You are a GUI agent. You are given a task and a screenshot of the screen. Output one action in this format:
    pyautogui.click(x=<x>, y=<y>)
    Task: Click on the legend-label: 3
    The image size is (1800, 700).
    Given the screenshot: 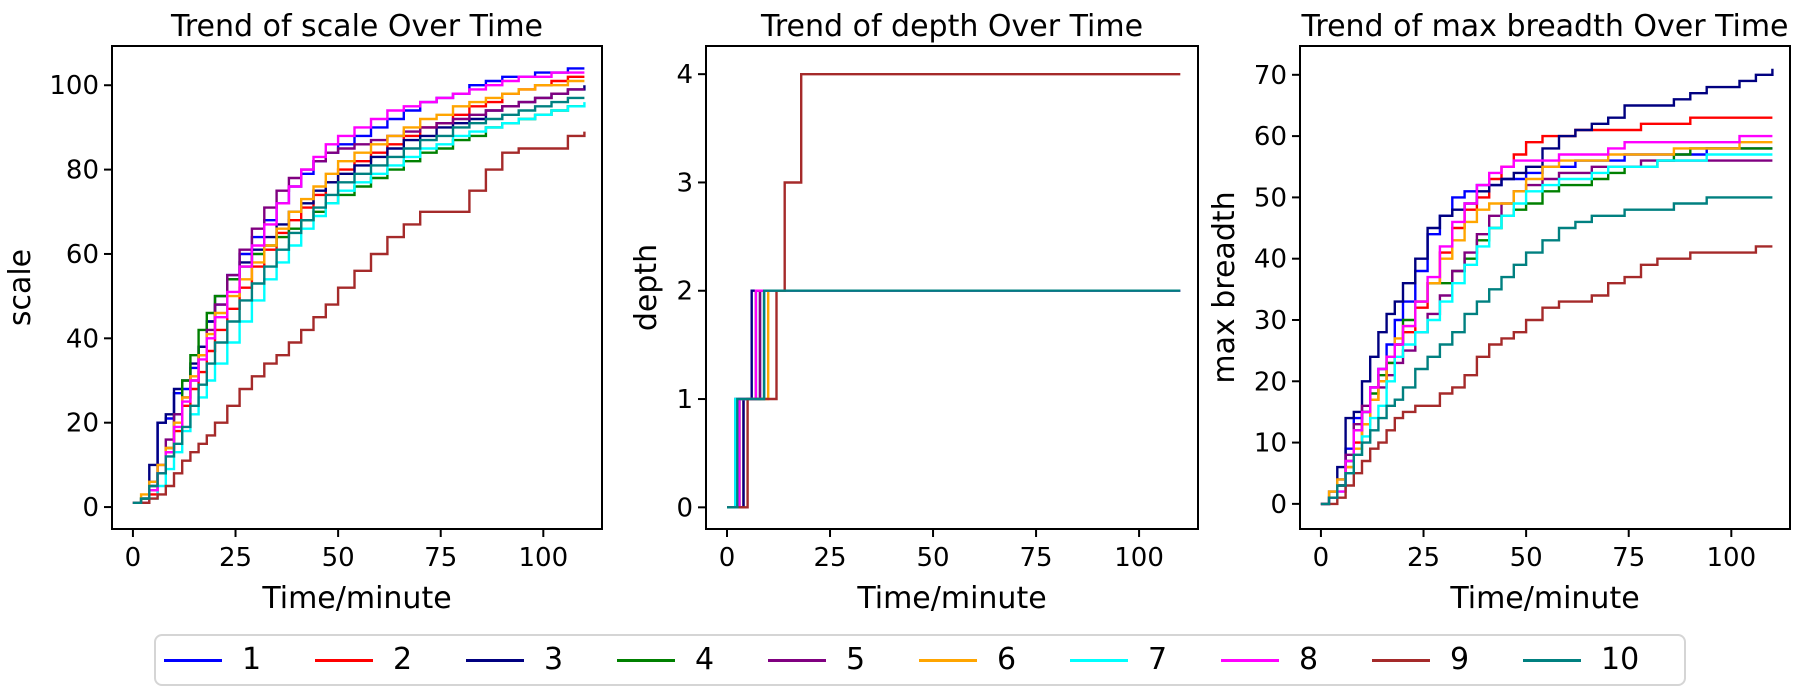 What is the action you would take?
    pyautogui.click(x=554, y=659)
    